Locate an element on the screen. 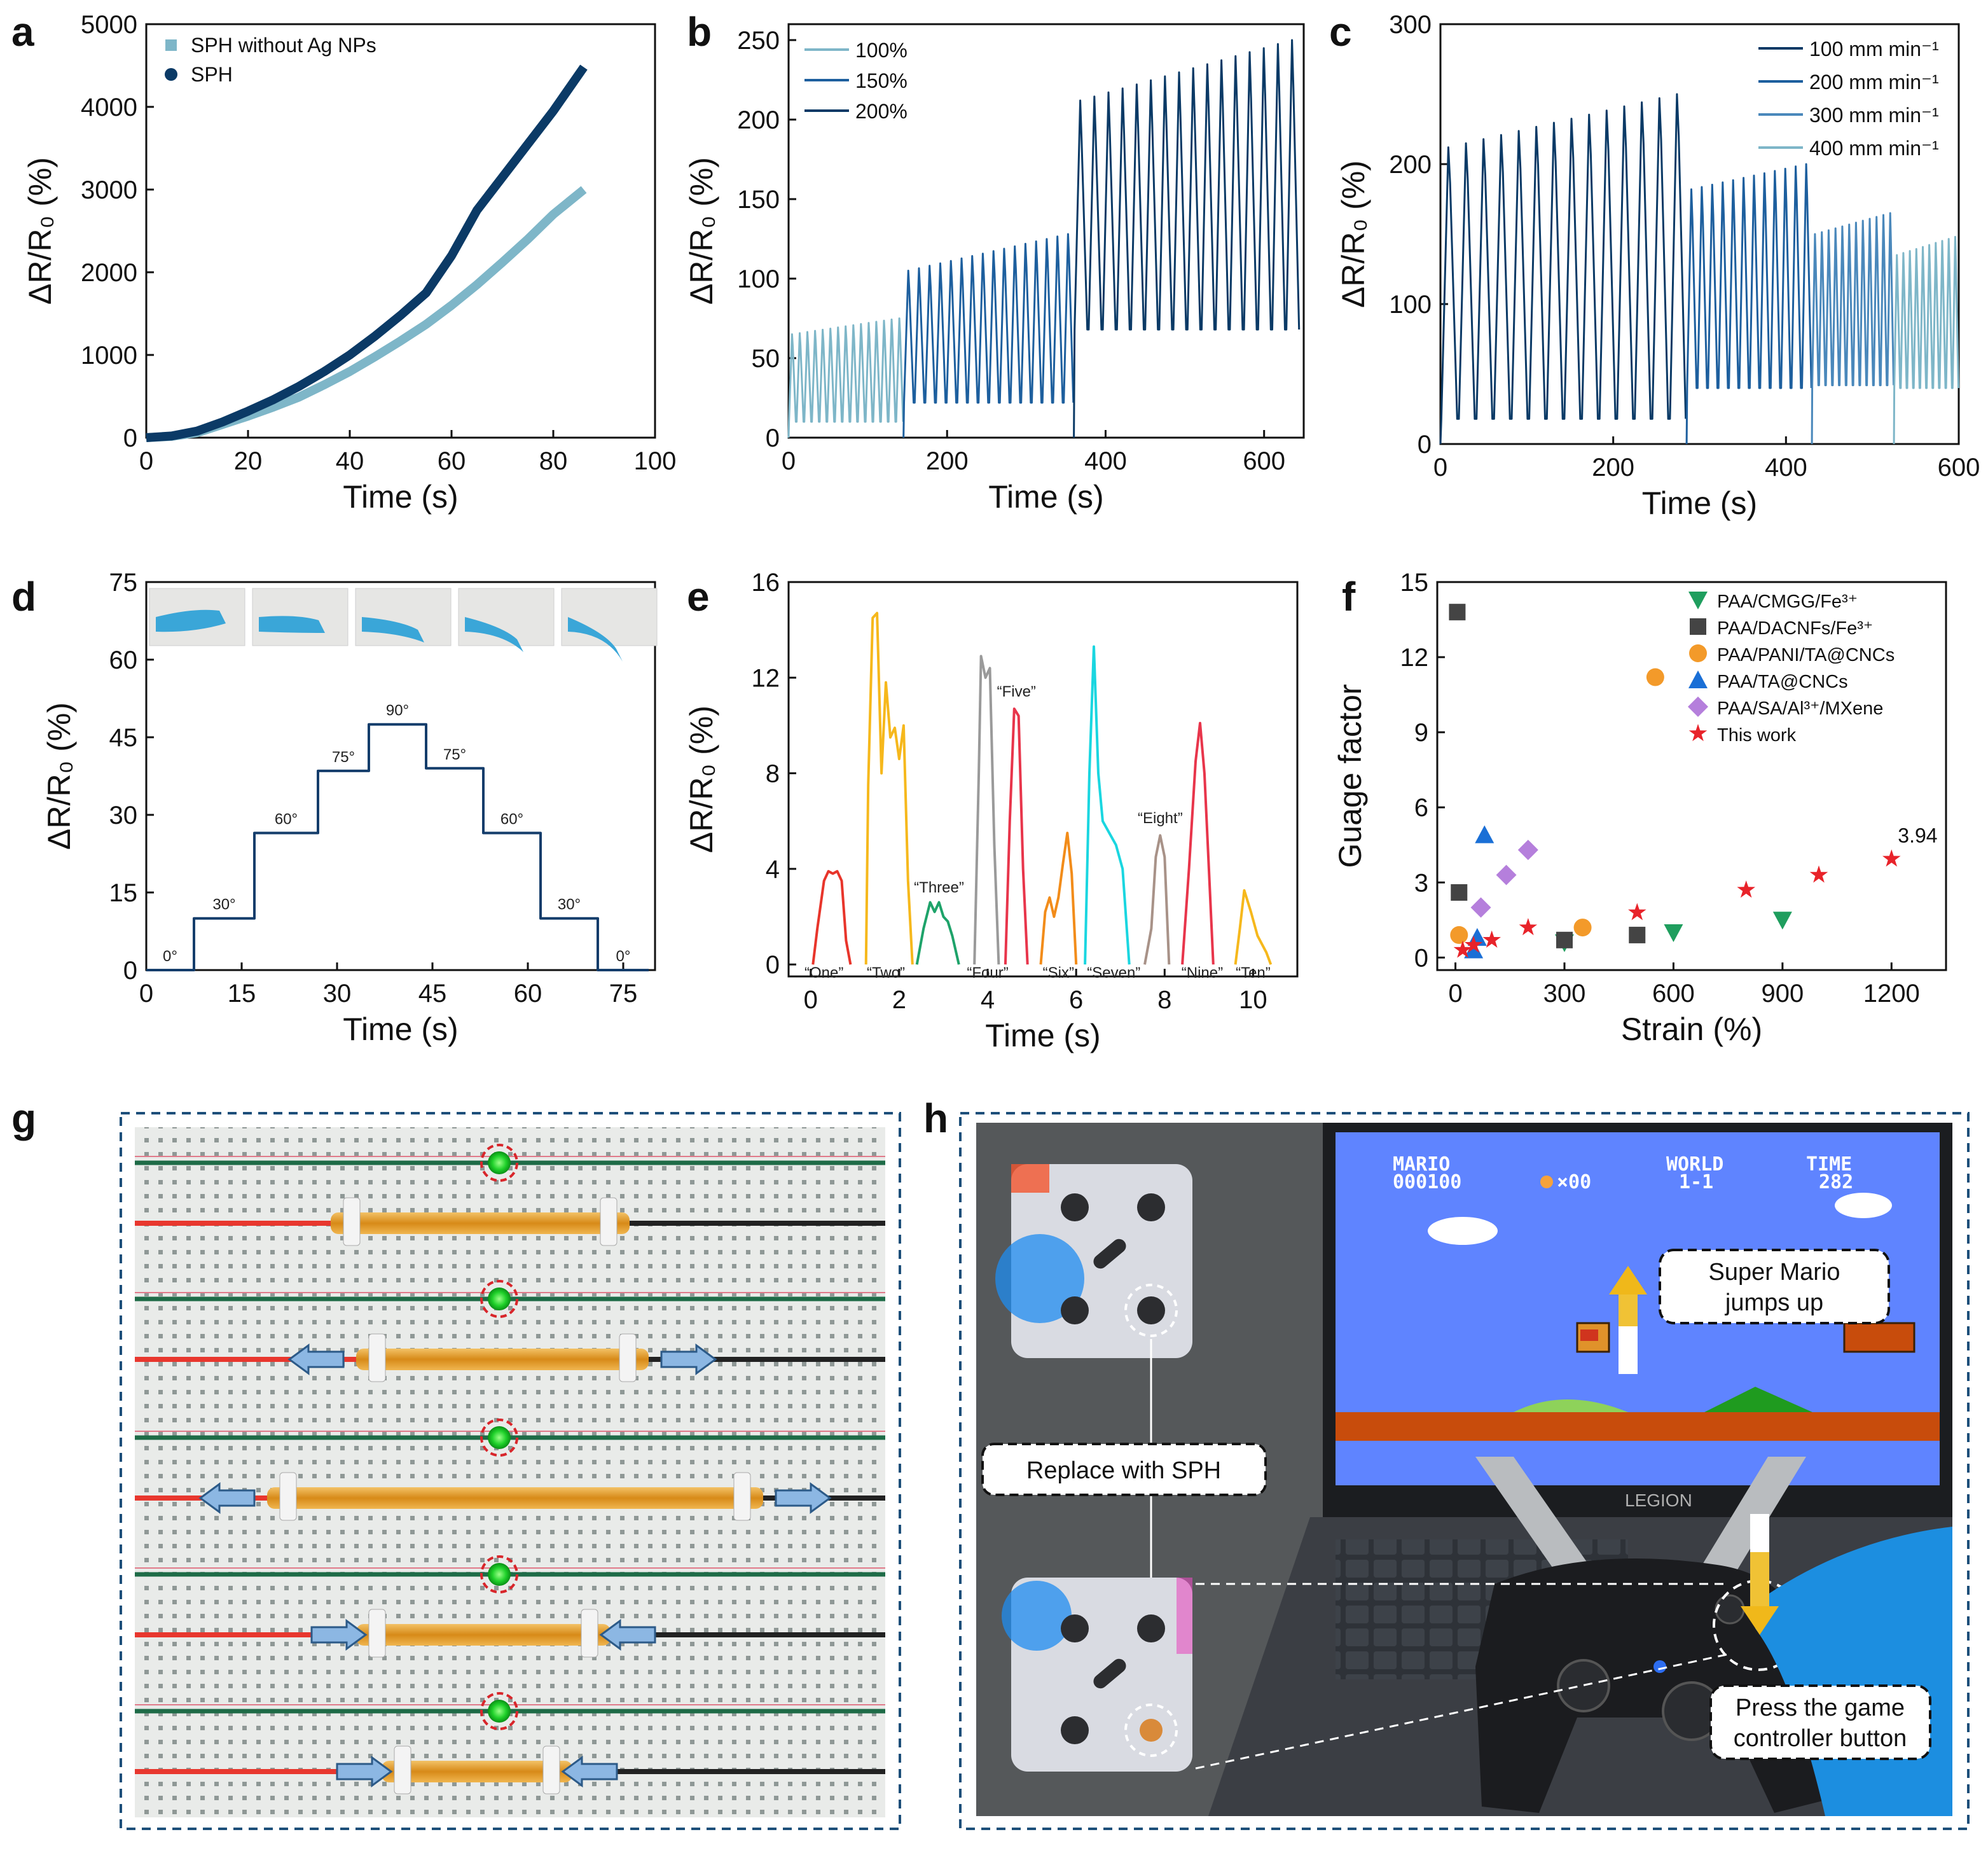 This screenshot has width=1988, height=1853. mario-hud-name: MARIO is located at coordinates (1422, 1164).